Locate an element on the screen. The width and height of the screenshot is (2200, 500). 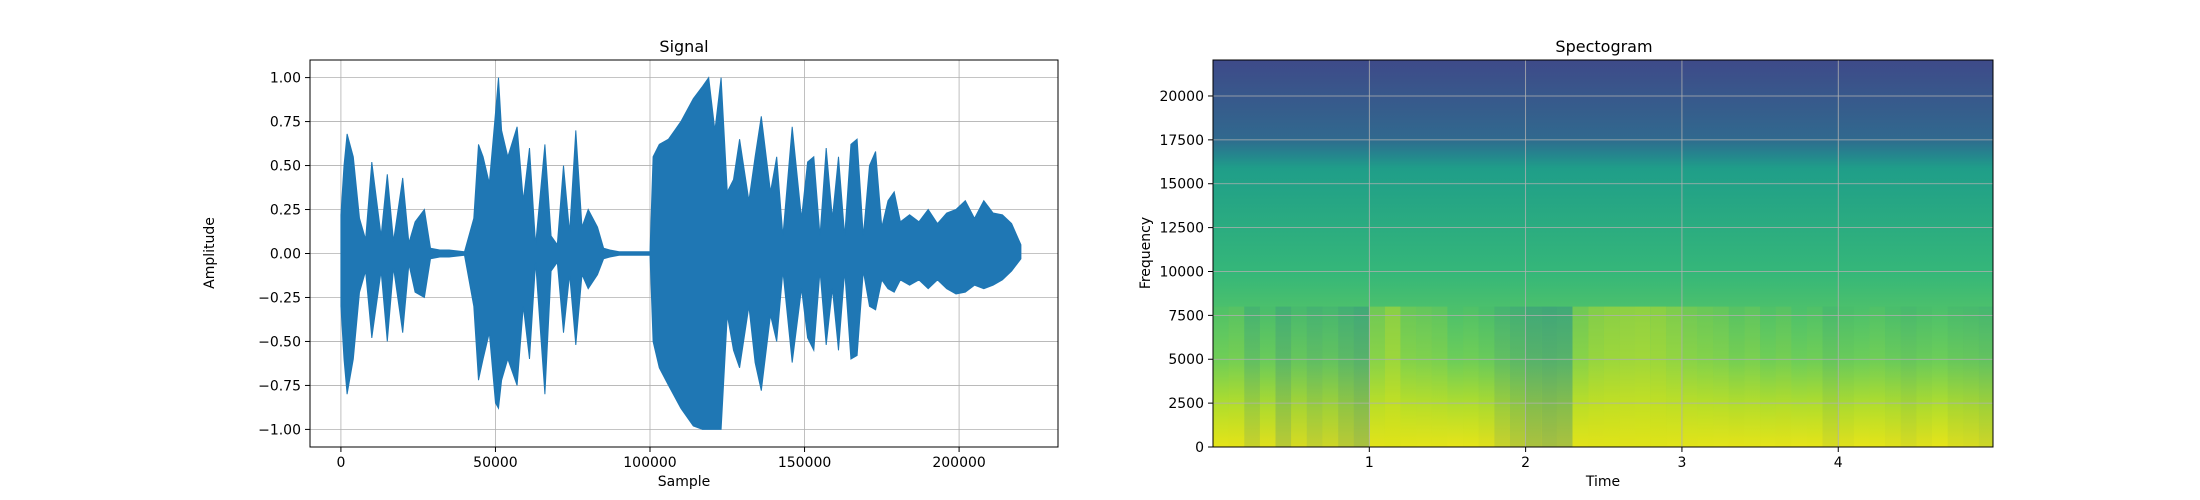
spectrogram-y-tick-label: 17500 is located at coordinates (1181, 141).